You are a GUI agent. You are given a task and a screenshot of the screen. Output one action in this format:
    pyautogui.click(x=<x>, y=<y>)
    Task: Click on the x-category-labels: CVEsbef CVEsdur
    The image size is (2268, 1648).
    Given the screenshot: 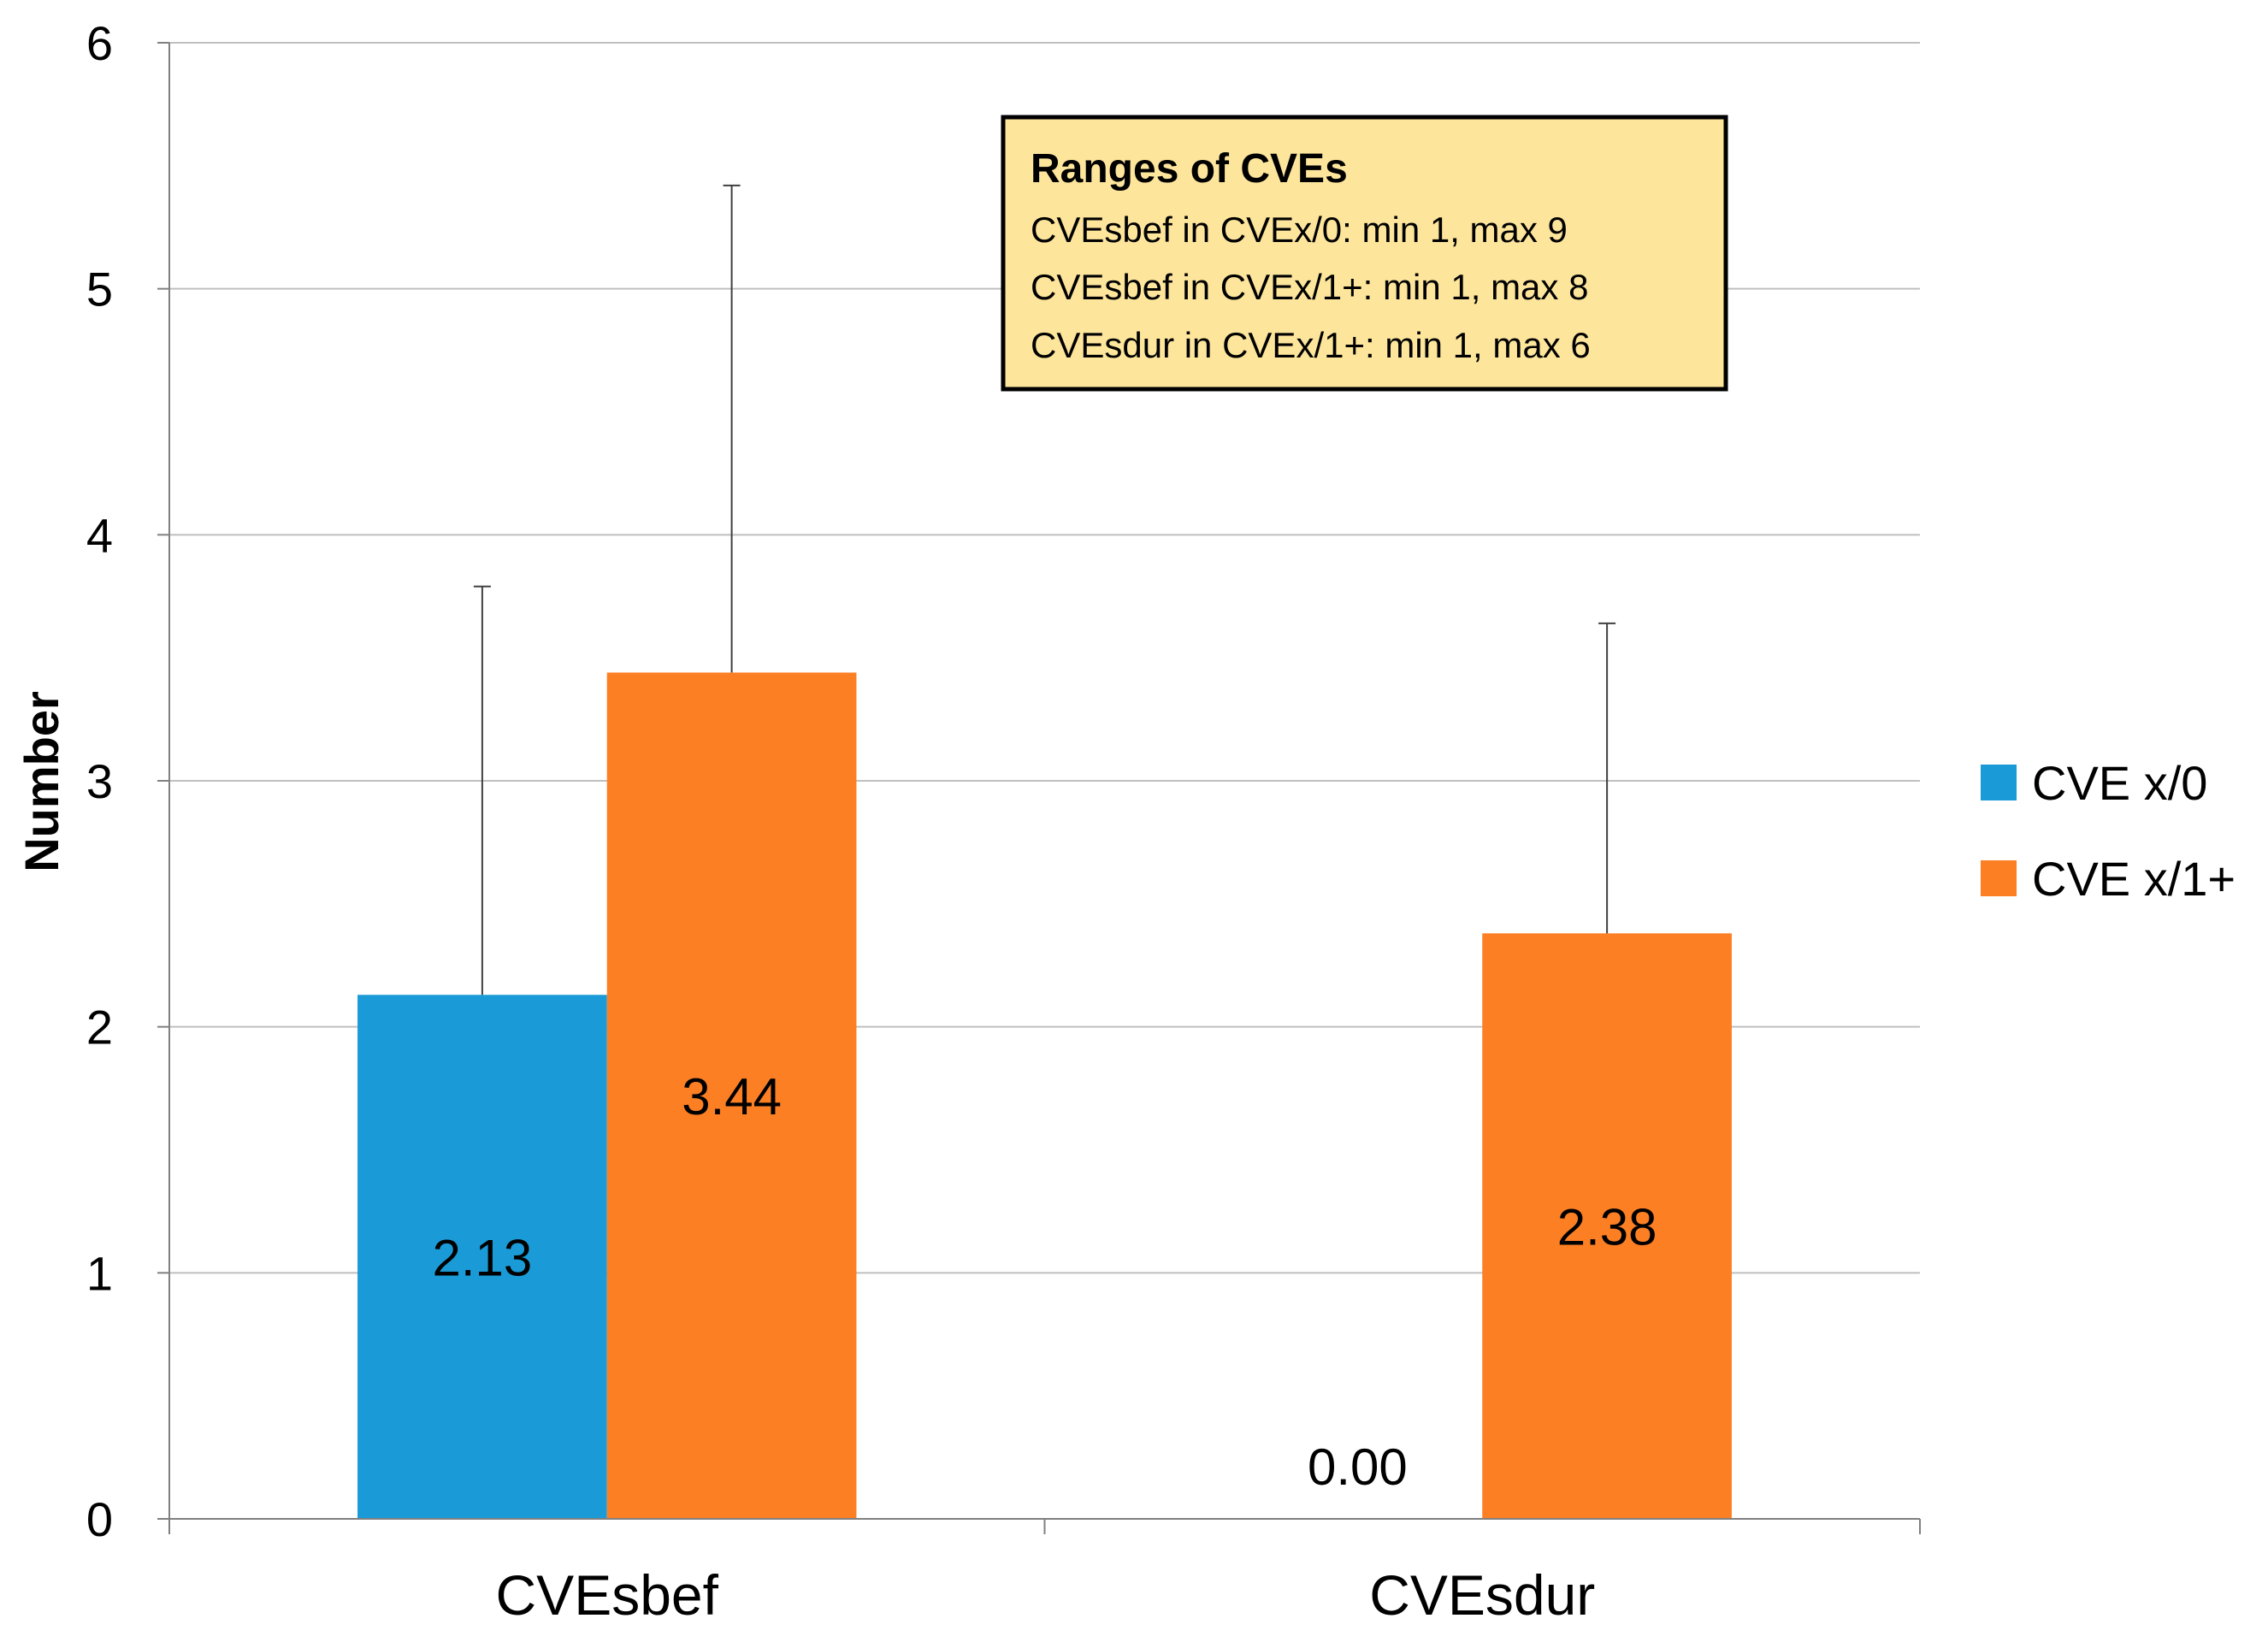 What is the action you would take?
    pyautogui.click(x=1046, y=1595)
    